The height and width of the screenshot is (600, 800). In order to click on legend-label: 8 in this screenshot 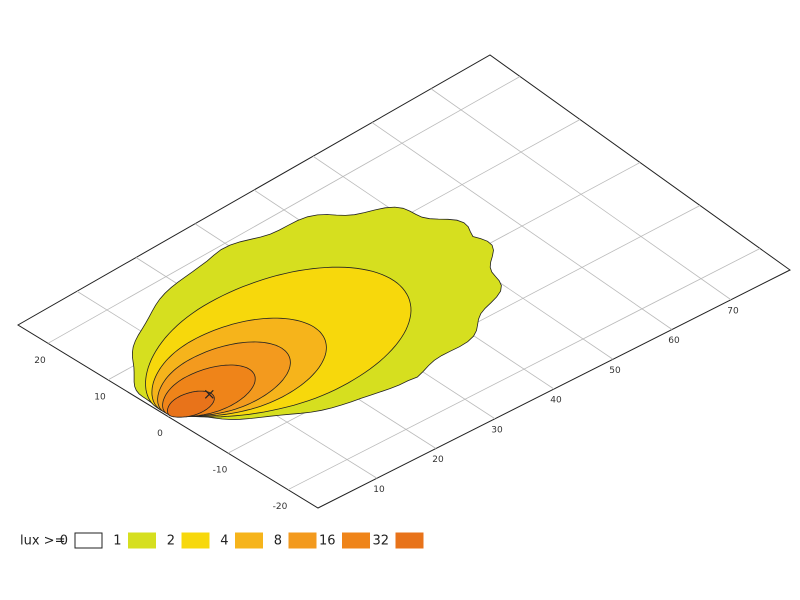, I will do `click(278, 541)`.